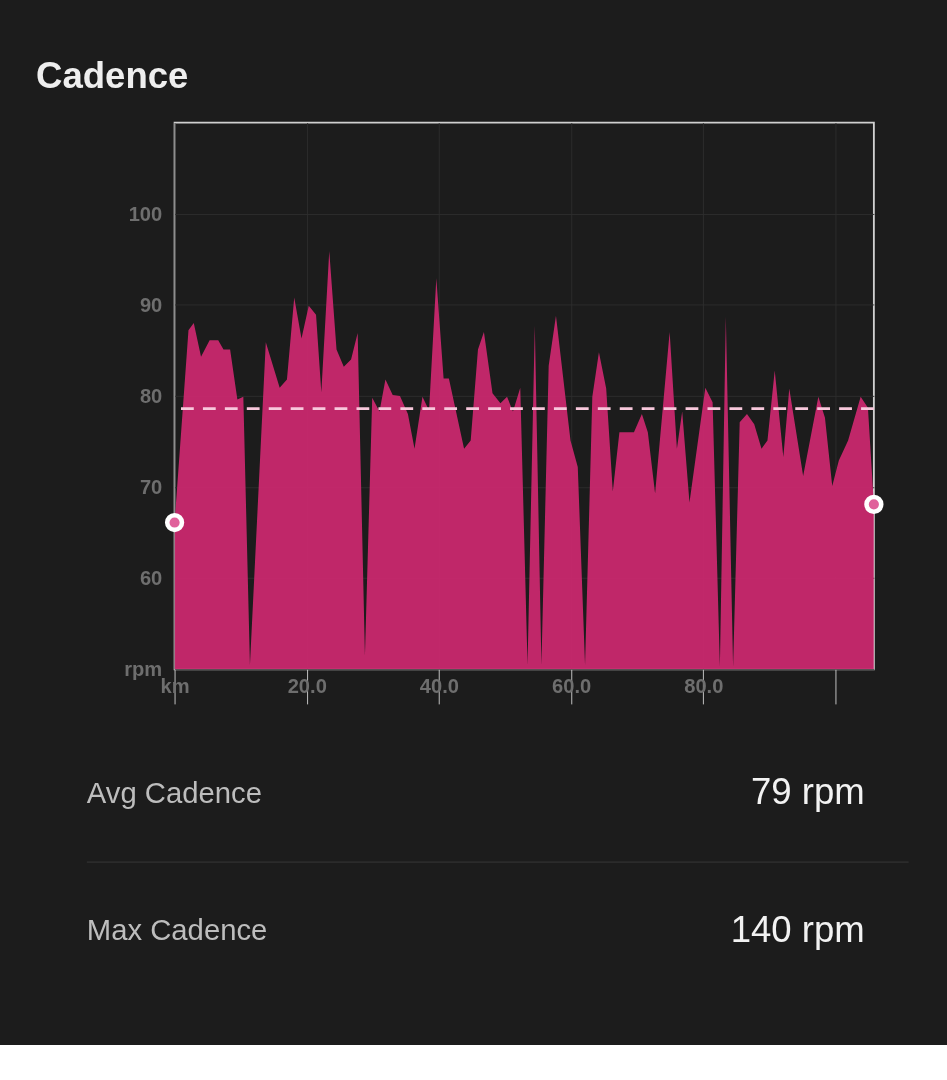 This screenshot has width=947, height=1080. Describe the element at coordinates (177, 929) in the screenshot. I see `text: Max Cadence` at that location.